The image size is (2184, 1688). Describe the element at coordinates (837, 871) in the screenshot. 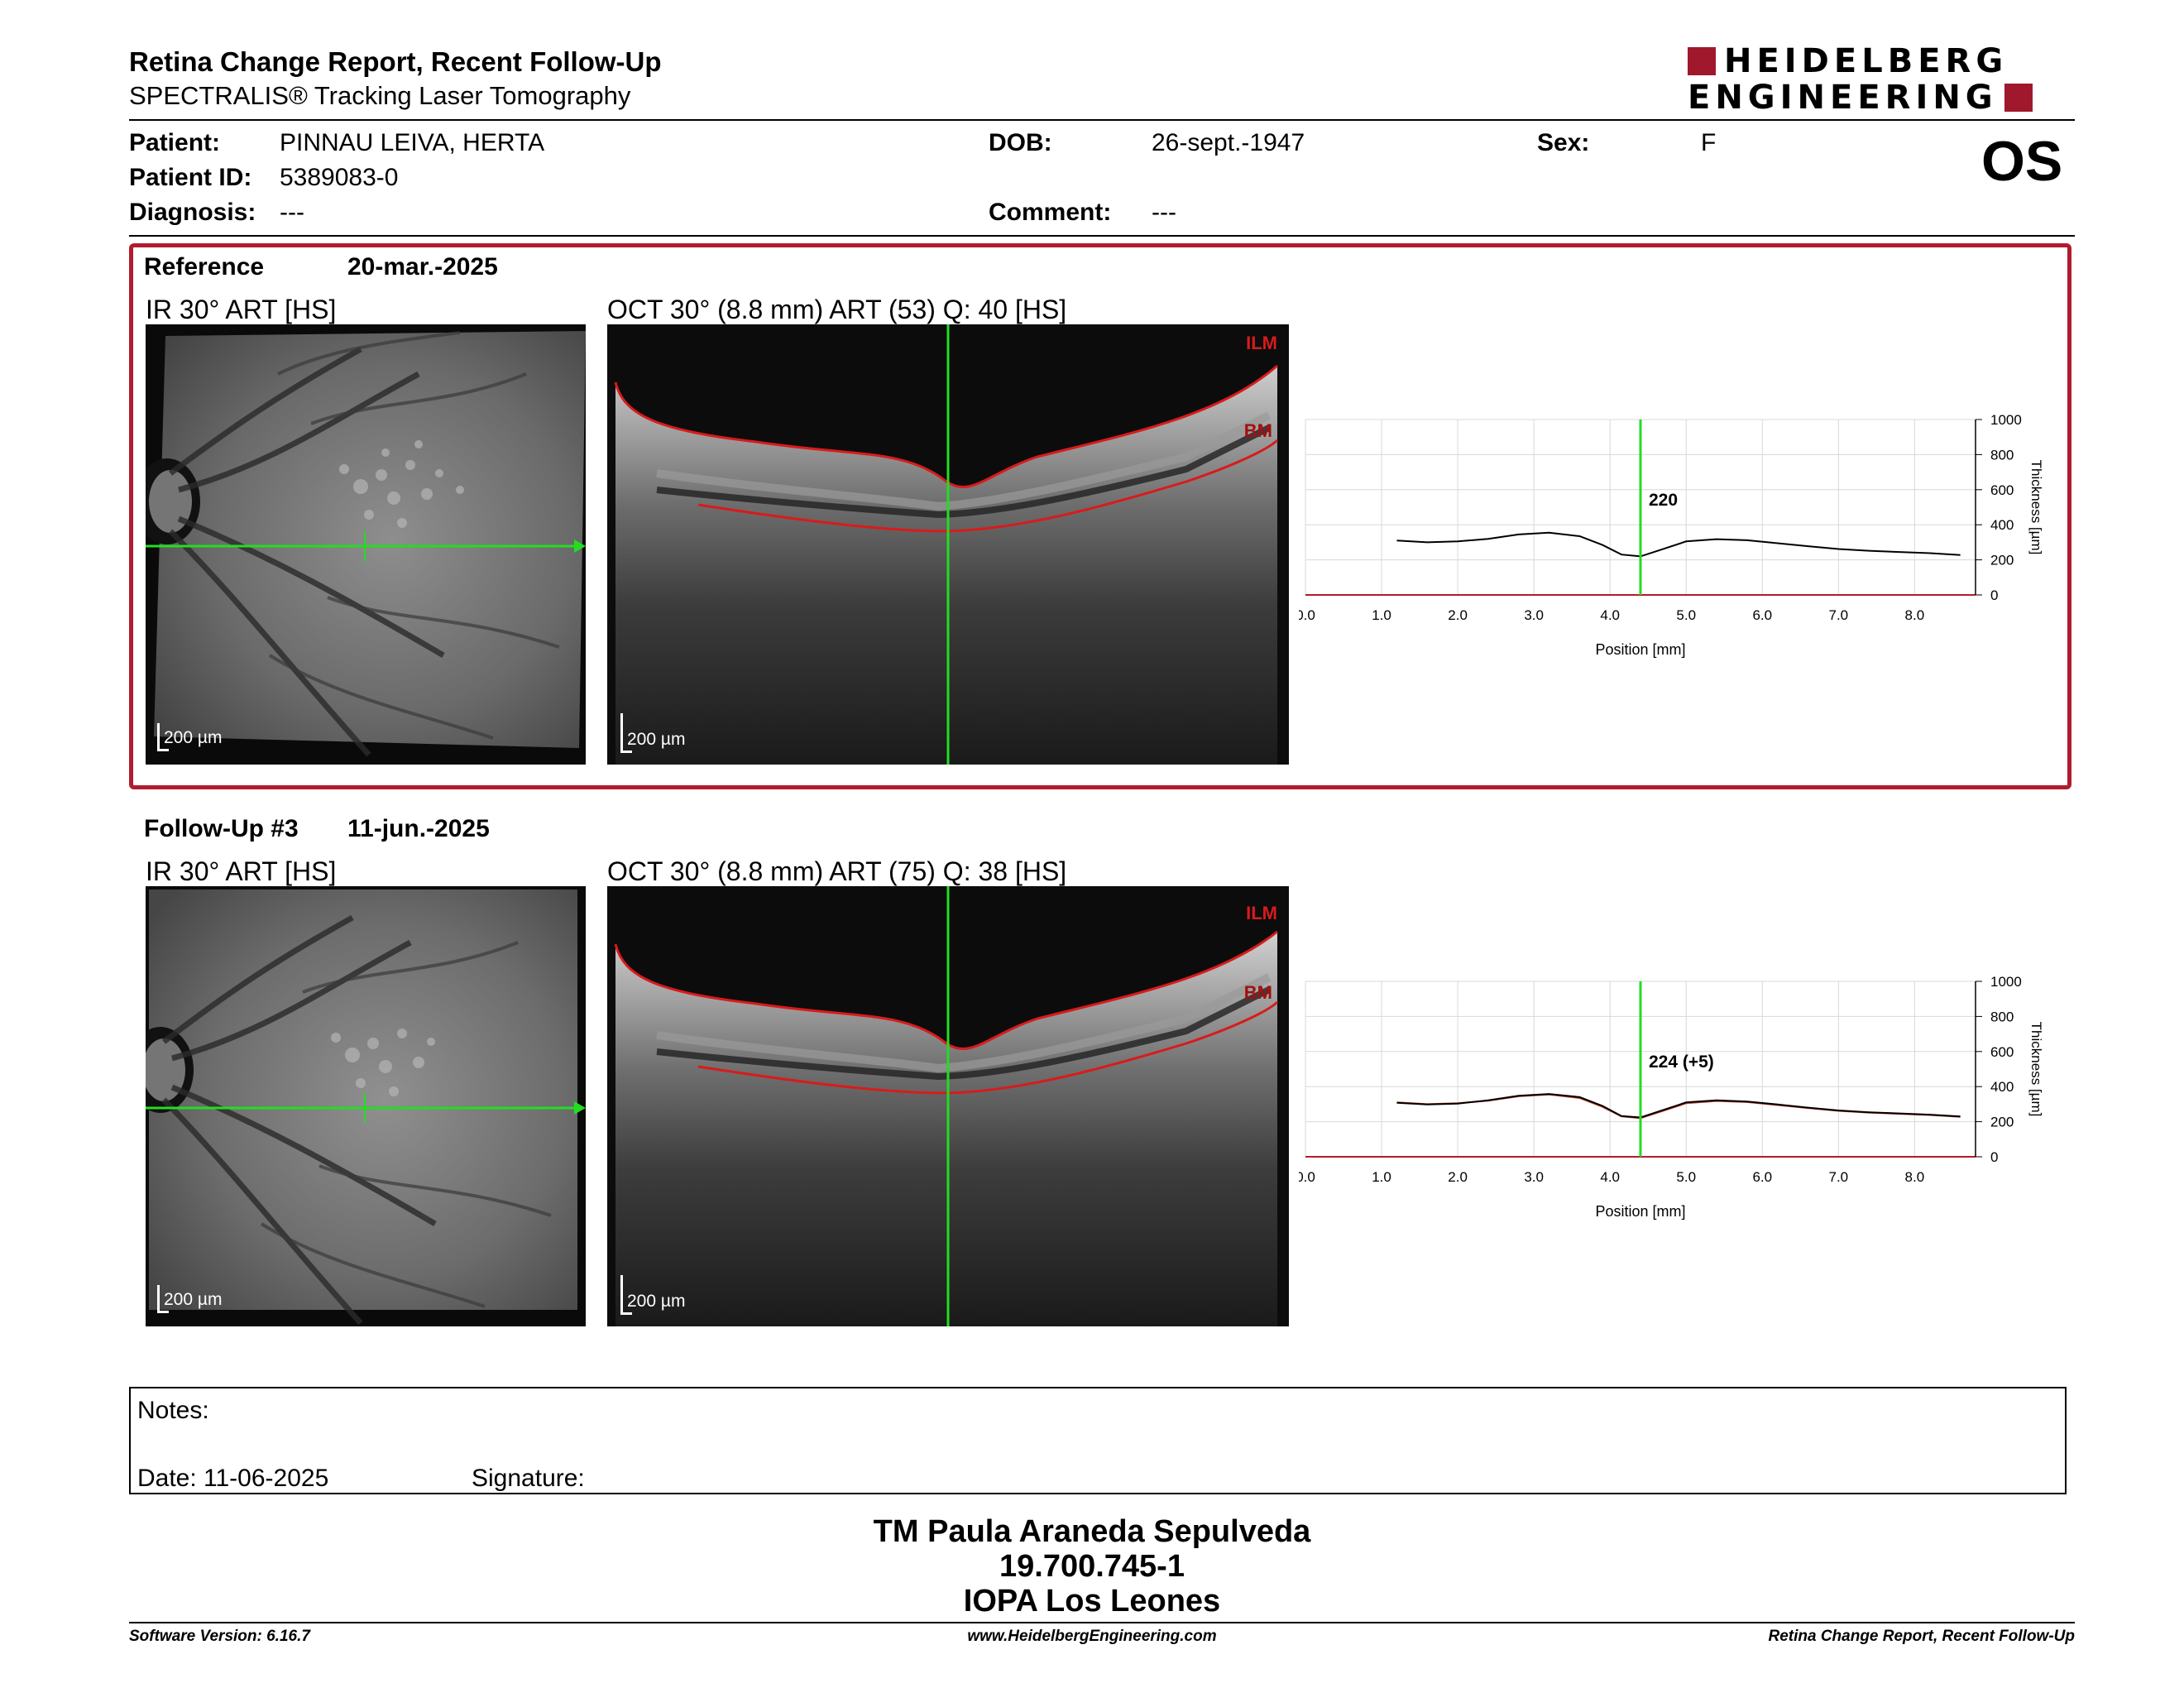

I see `followup-oct-label: OCT 30° (8.8 mm) ART (75) Q: 38 [HS]` at that location.